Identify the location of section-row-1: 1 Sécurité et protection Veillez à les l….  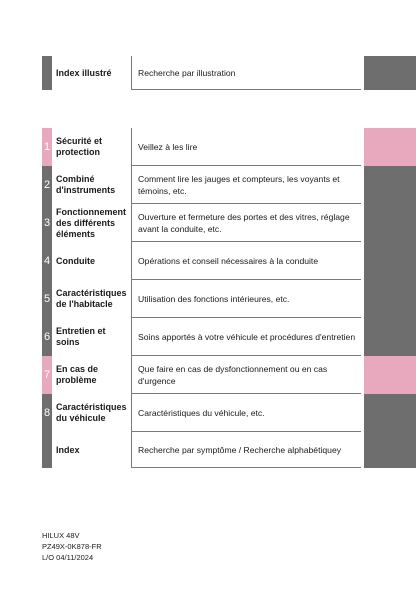
(208, 147).